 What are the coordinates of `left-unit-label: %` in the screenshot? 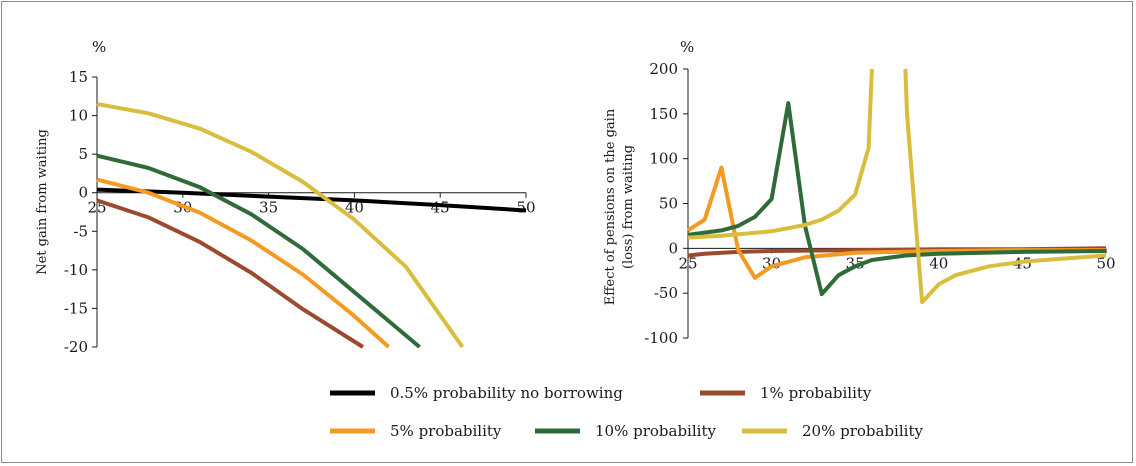 It's located at (99, 47).